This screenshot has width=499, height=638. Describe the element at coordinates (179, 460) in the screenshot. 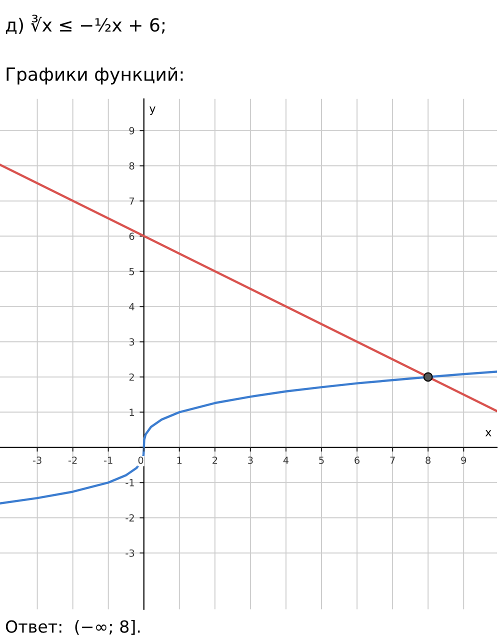

I see `x-tick-label: 1` at that location.